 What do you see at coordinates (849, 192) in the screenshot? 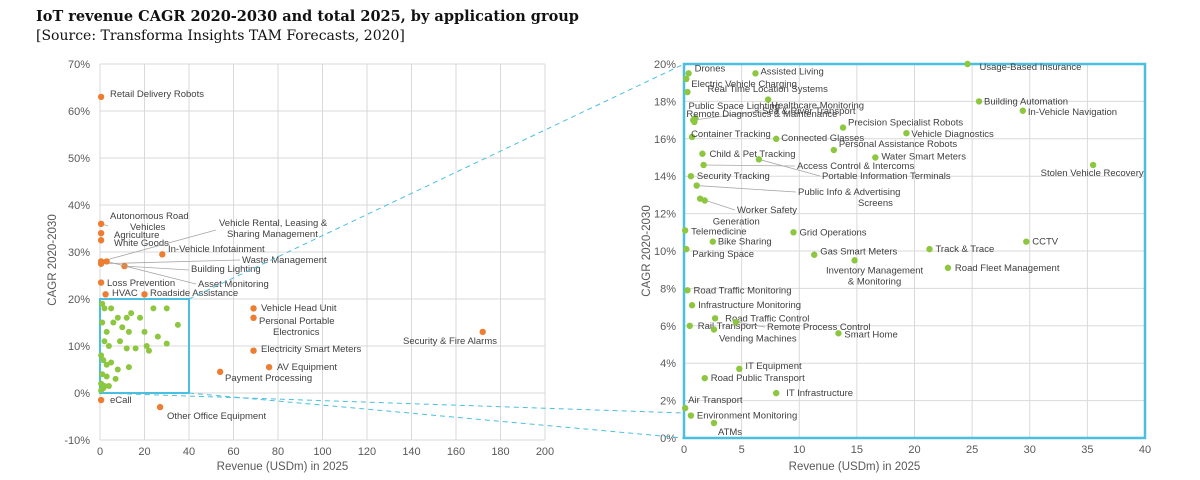
I see `right-point-label-line: Public Info & Advertising` at bounding box center [849, 192].